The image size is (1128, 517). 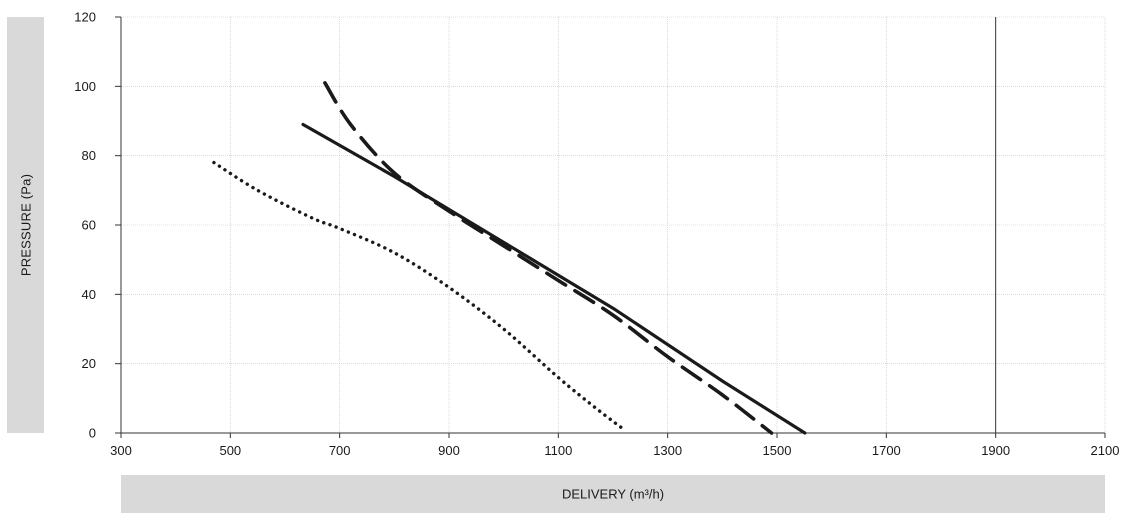 I want to click on x-tick-label: 1700, so click(x=886, y=450).